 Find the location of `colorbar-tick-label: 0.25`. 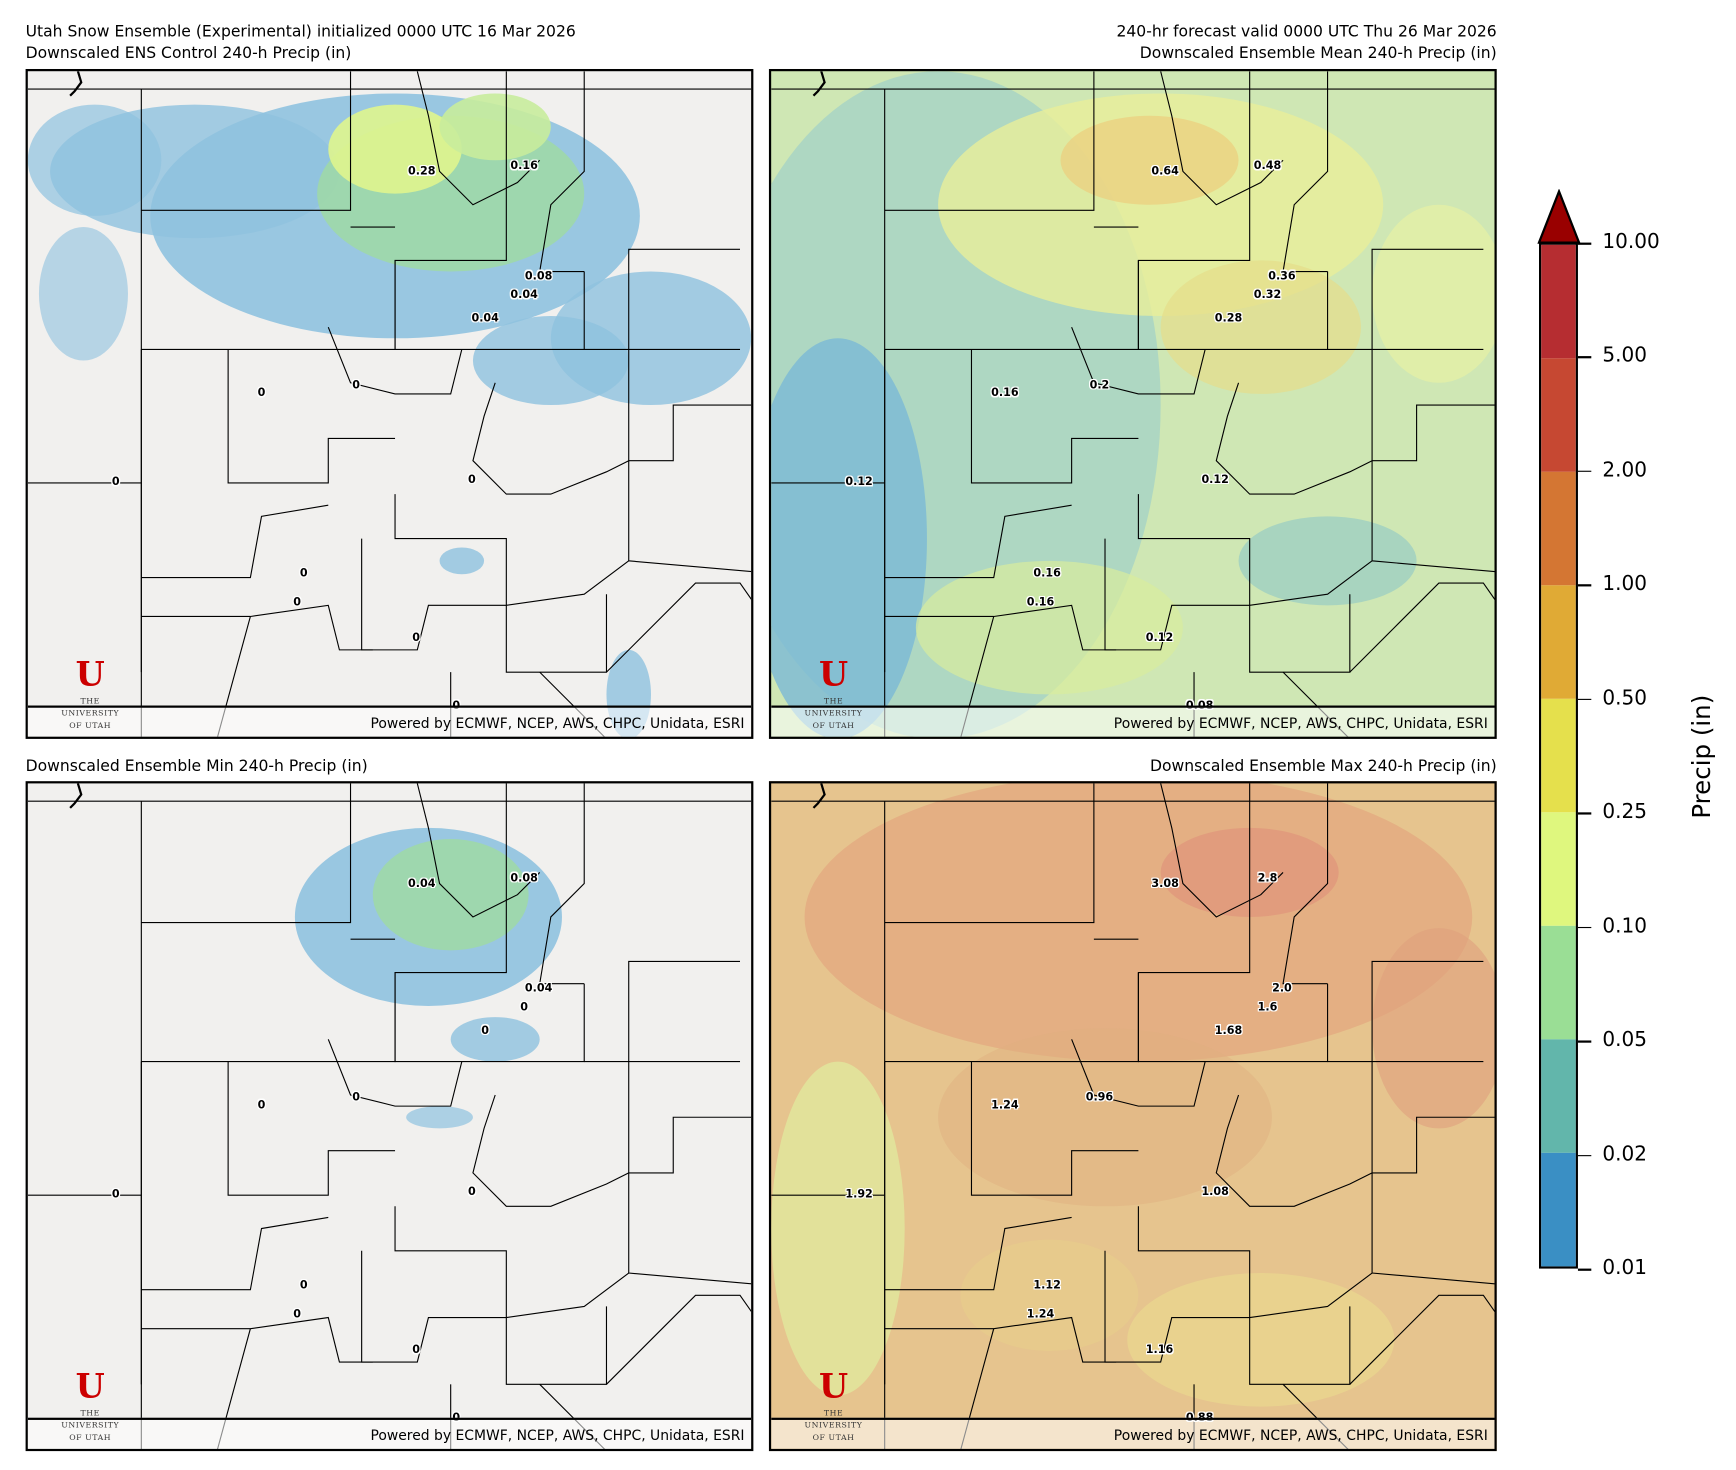

colorbar-tick-label: 0.25 is located at coordinates (1625, 812).